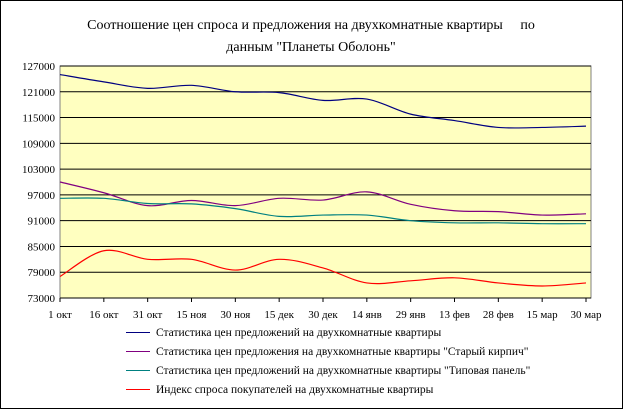 The width and height of the screenshot is (623, 409). I want to click on x-tick-label: 15 дек, so click(279, 315).